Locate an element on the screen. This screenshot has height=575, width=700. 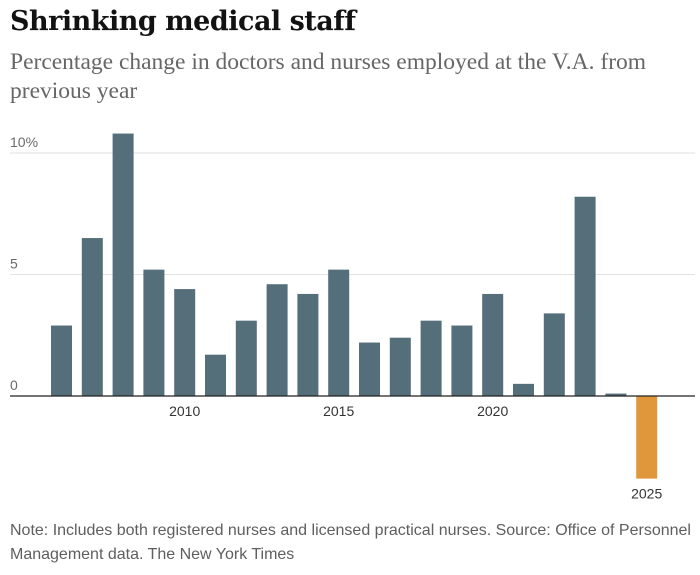
bar-2006 is located at coordinates (61, 360).